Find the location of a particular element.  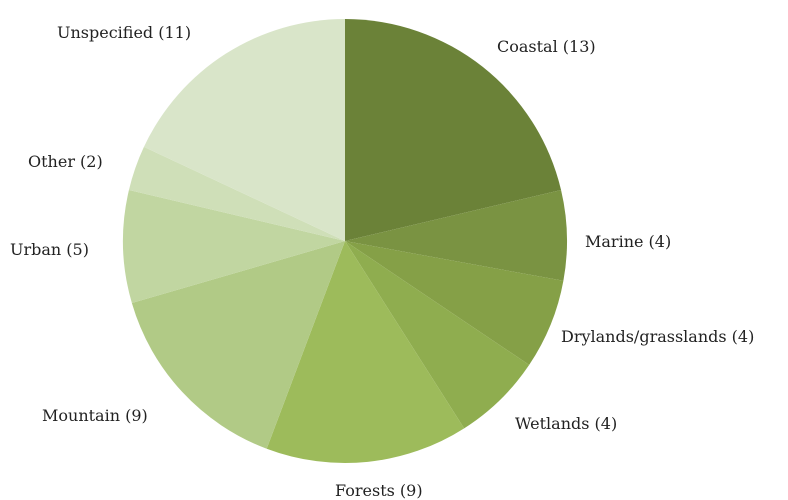

slice-label-coastal: Coastal (13) is located at coordinates (546, 46).